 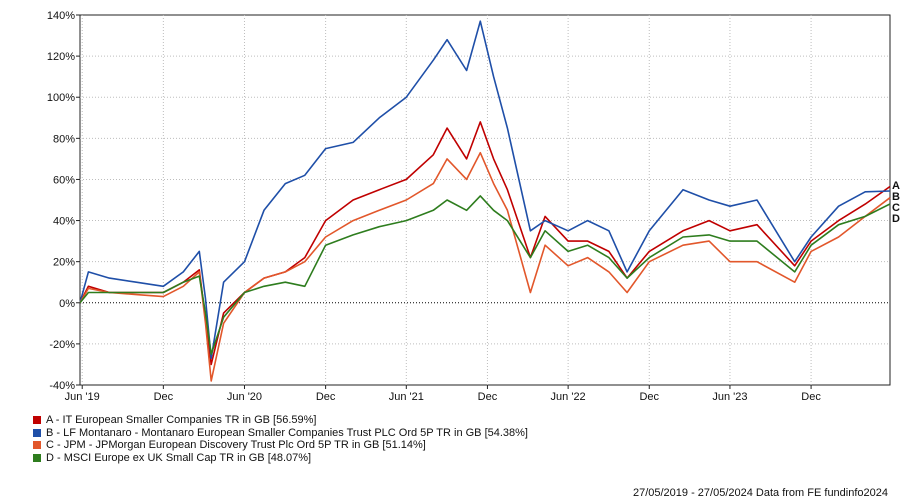 I want to click on legend-swatch-d, so click(x=37, y=457).